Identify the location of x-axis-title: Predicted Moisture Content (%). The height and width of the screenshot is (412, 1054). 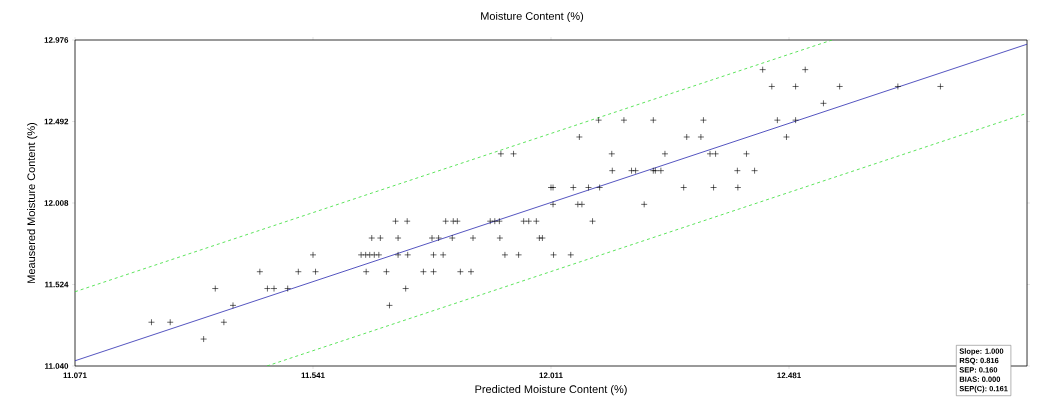
(551, 390).